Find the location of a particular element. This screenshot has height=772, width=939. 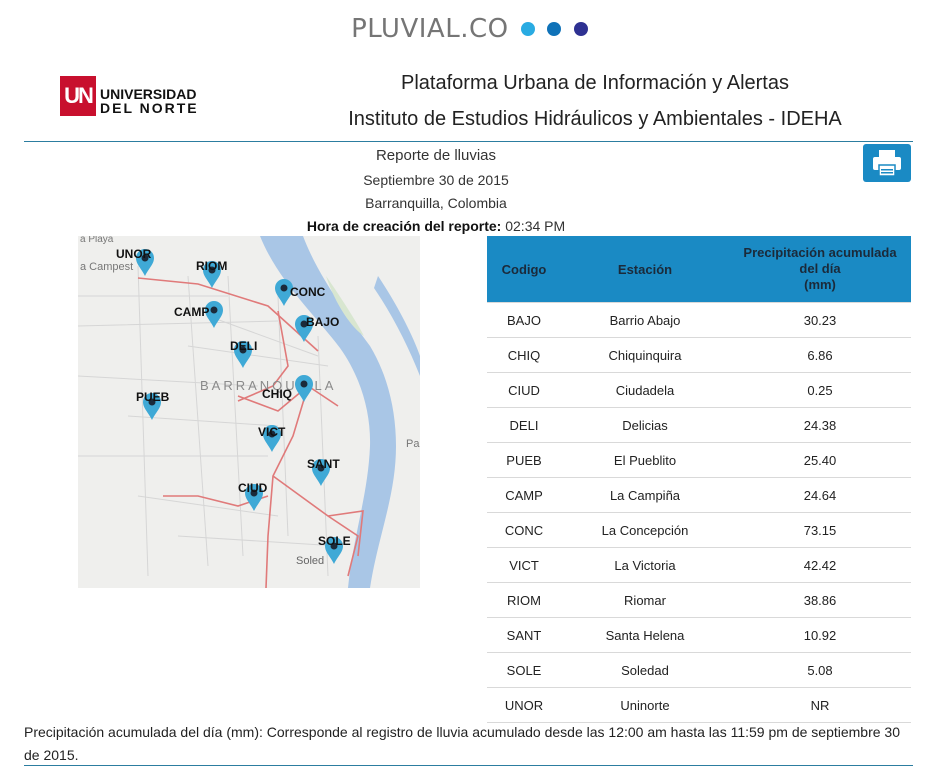

table-row: VICT La Victoria 42.42 is located at coordinates (699, 565).